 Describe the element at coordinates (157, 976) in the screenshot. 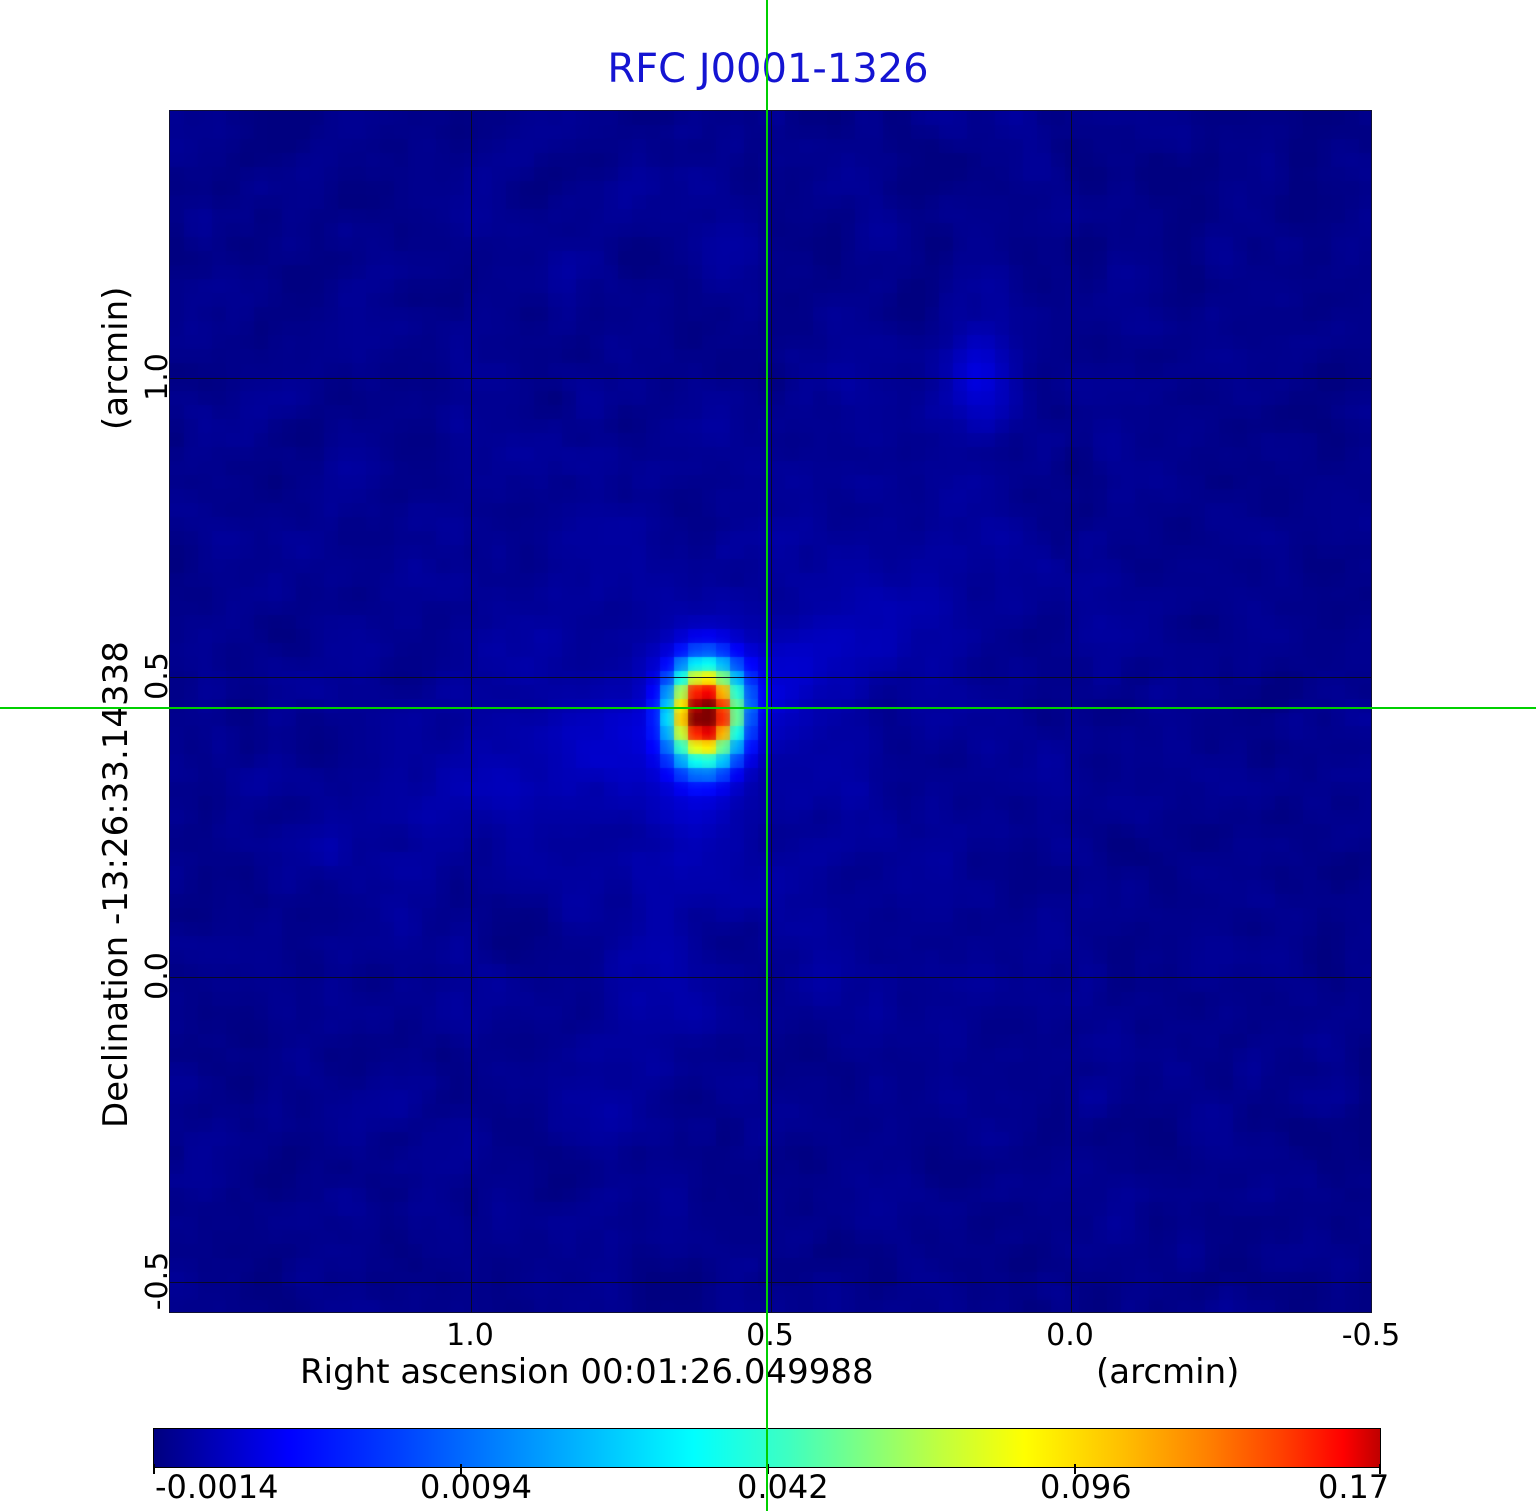

I see `y-tick-label-2: 0.0` at that location.